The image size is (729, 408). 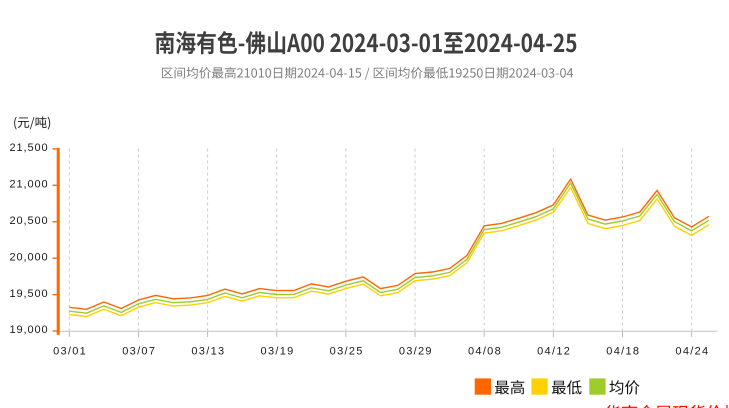 I want to click on svg-text: 19,000, so click(x=28, y=330).